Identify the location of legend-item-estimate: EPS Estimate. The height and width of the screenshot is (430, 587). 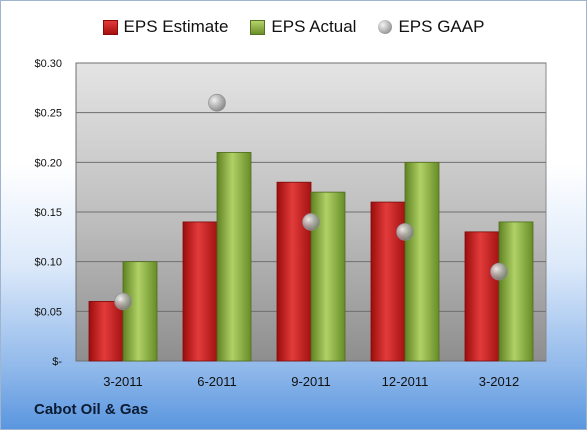
(165, 27).